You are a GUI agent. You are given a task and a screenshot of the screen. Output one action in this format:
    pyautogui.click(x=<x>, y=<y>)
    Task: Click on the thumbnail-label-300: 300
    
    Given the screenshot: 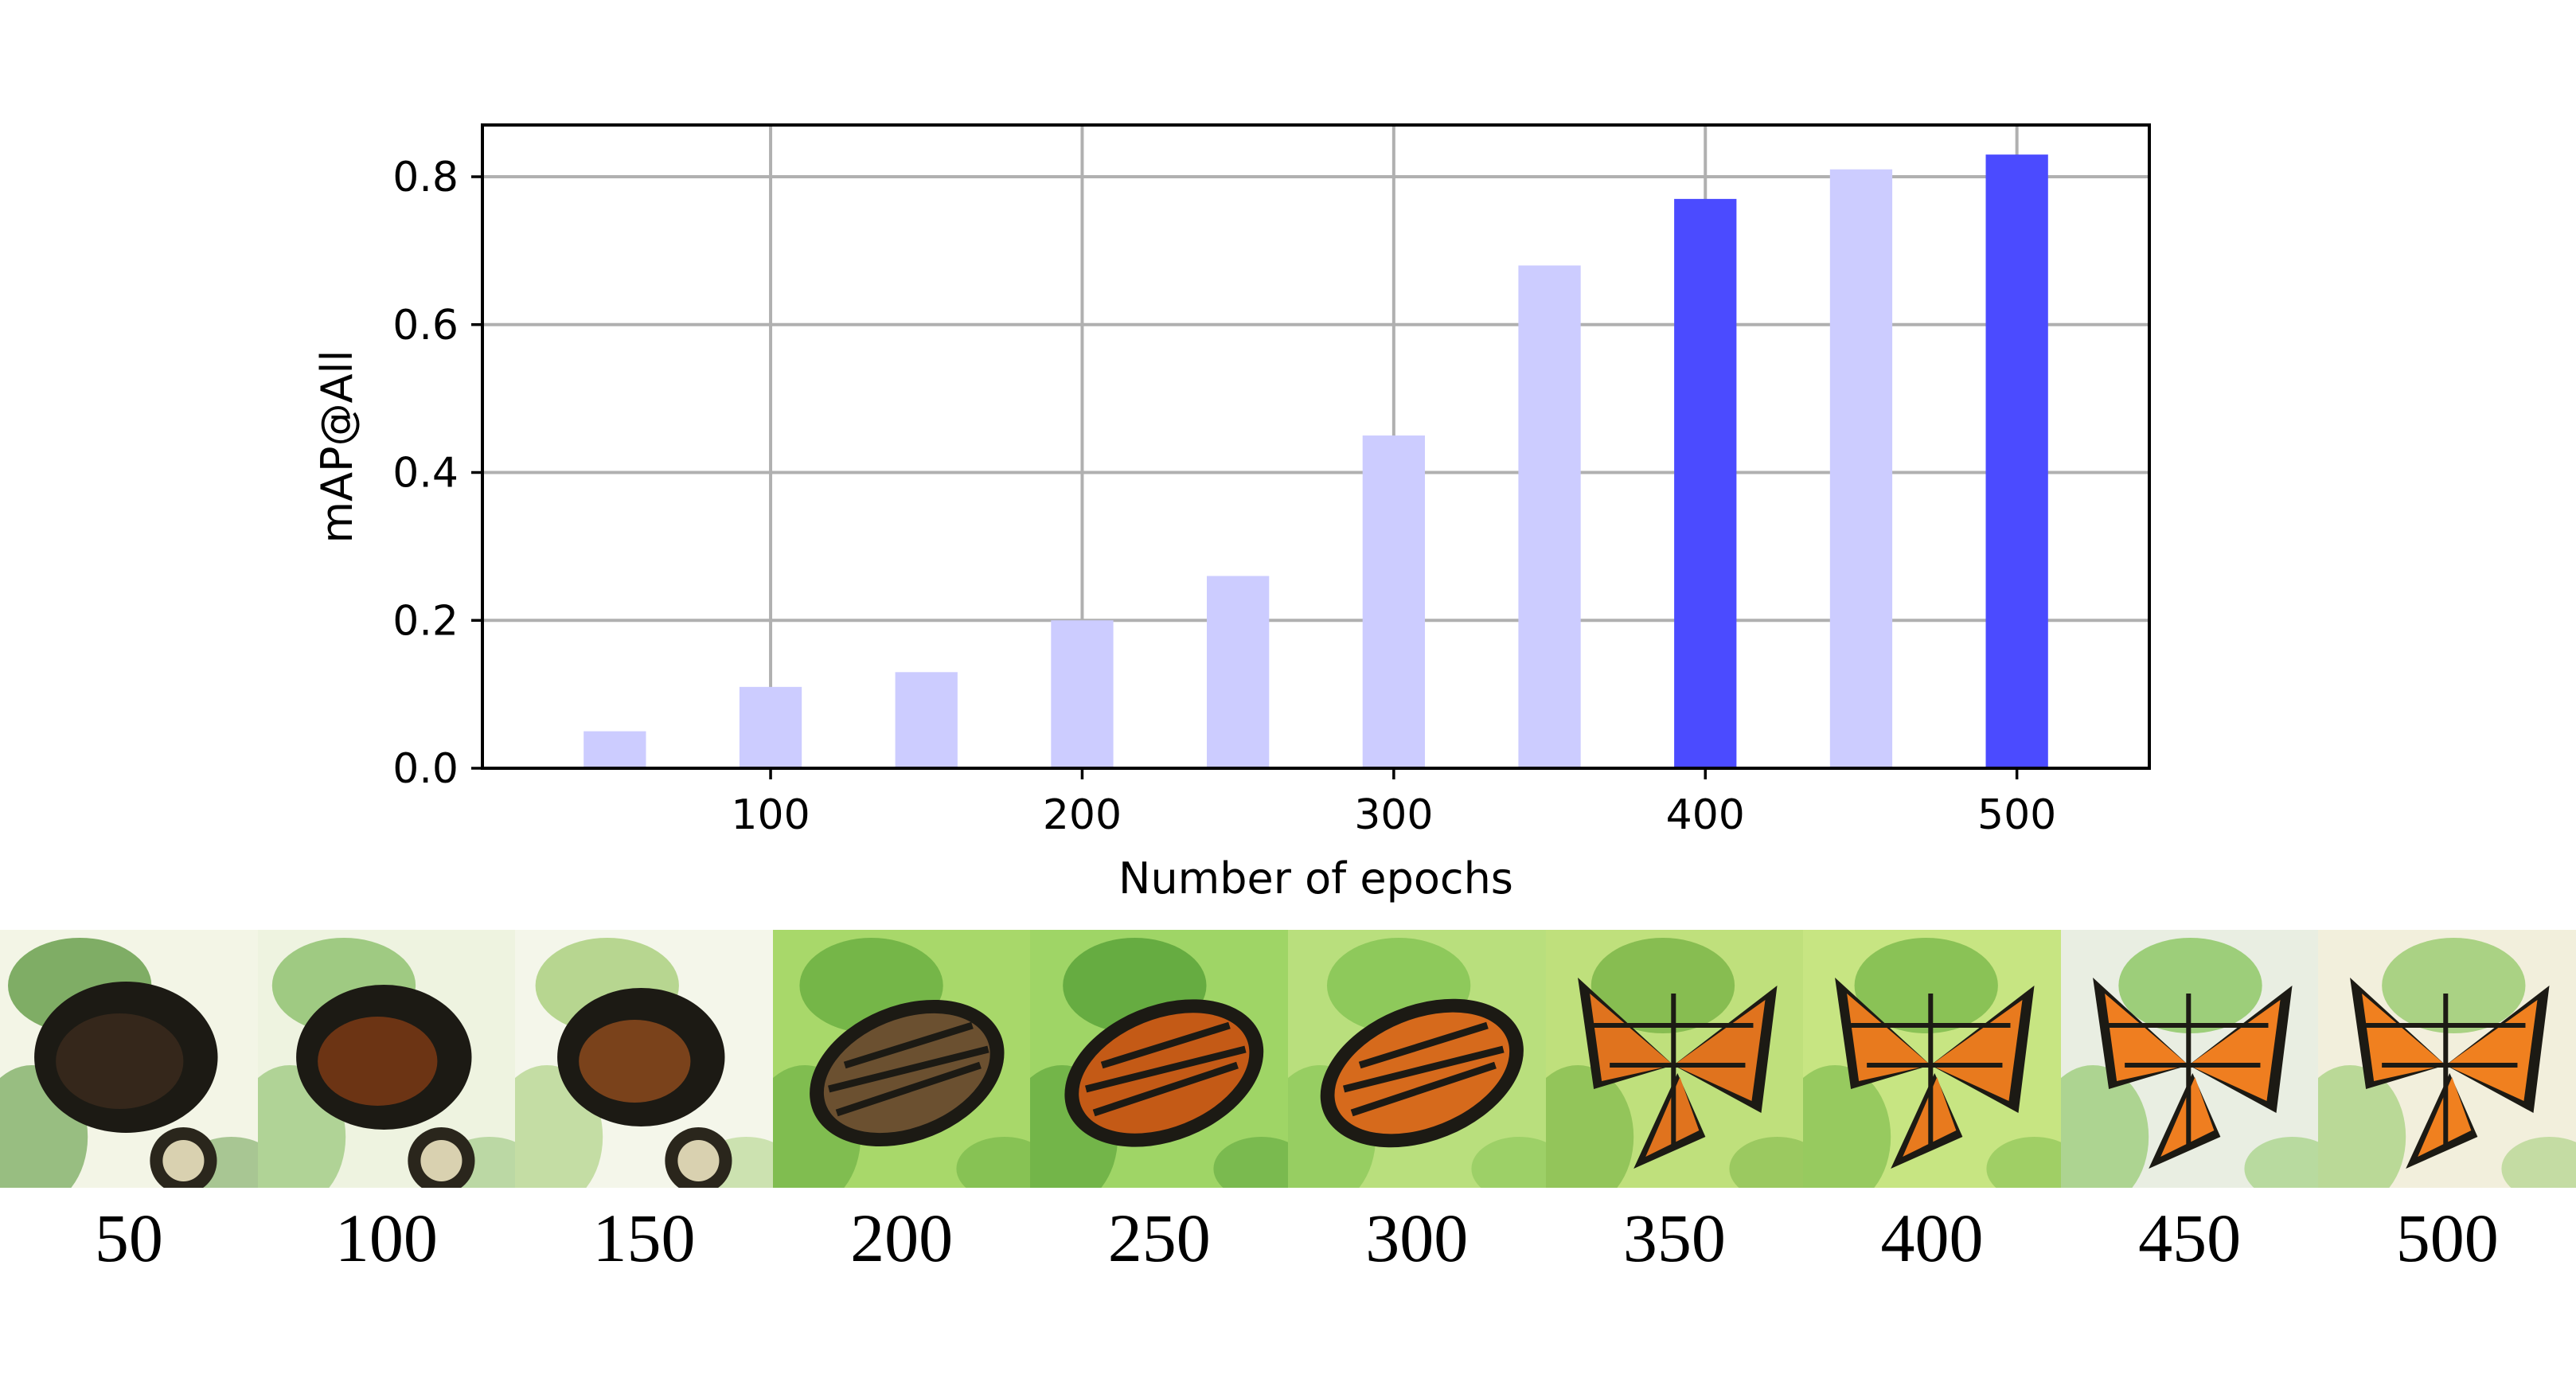 What is the action you would take?
    pyautogui.click(x=1417, y=1238)
    